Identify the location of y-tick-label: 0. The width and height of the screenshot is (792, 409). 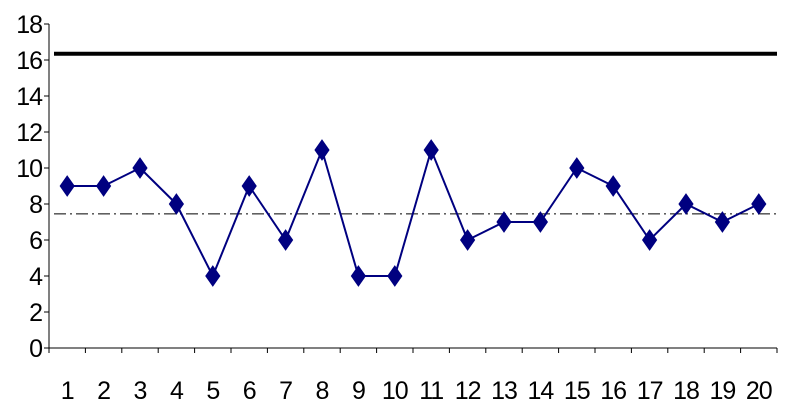
(35, 349).